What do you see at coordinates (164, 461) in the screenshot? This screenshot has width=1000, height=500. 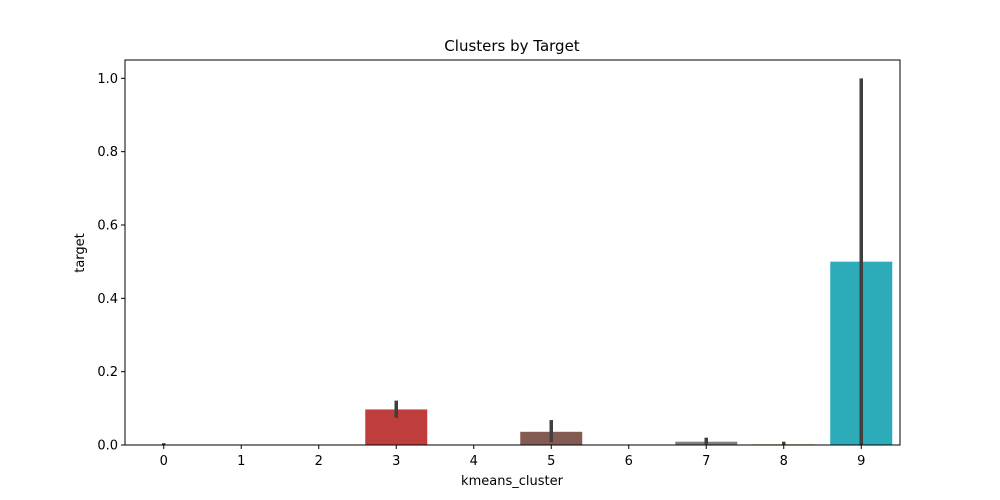 I see `x-tick-label-0: 0` at bounding box center [164, 461].